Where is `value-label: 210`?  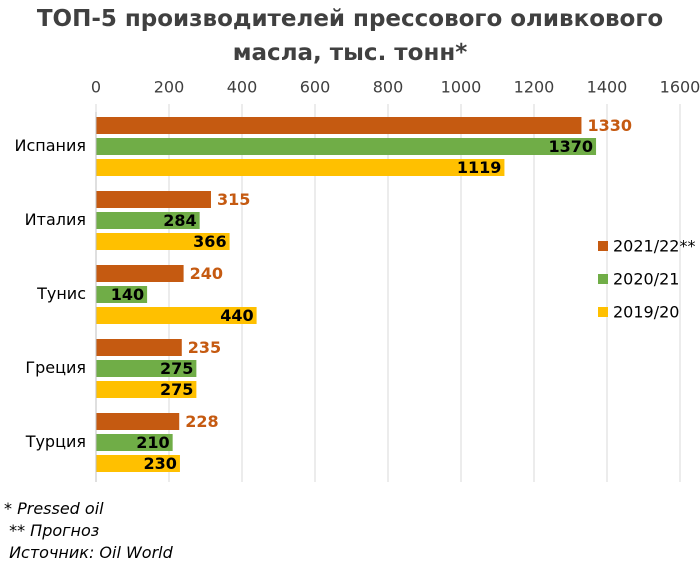
value-label: 210 is located at coordinates (152, 442).